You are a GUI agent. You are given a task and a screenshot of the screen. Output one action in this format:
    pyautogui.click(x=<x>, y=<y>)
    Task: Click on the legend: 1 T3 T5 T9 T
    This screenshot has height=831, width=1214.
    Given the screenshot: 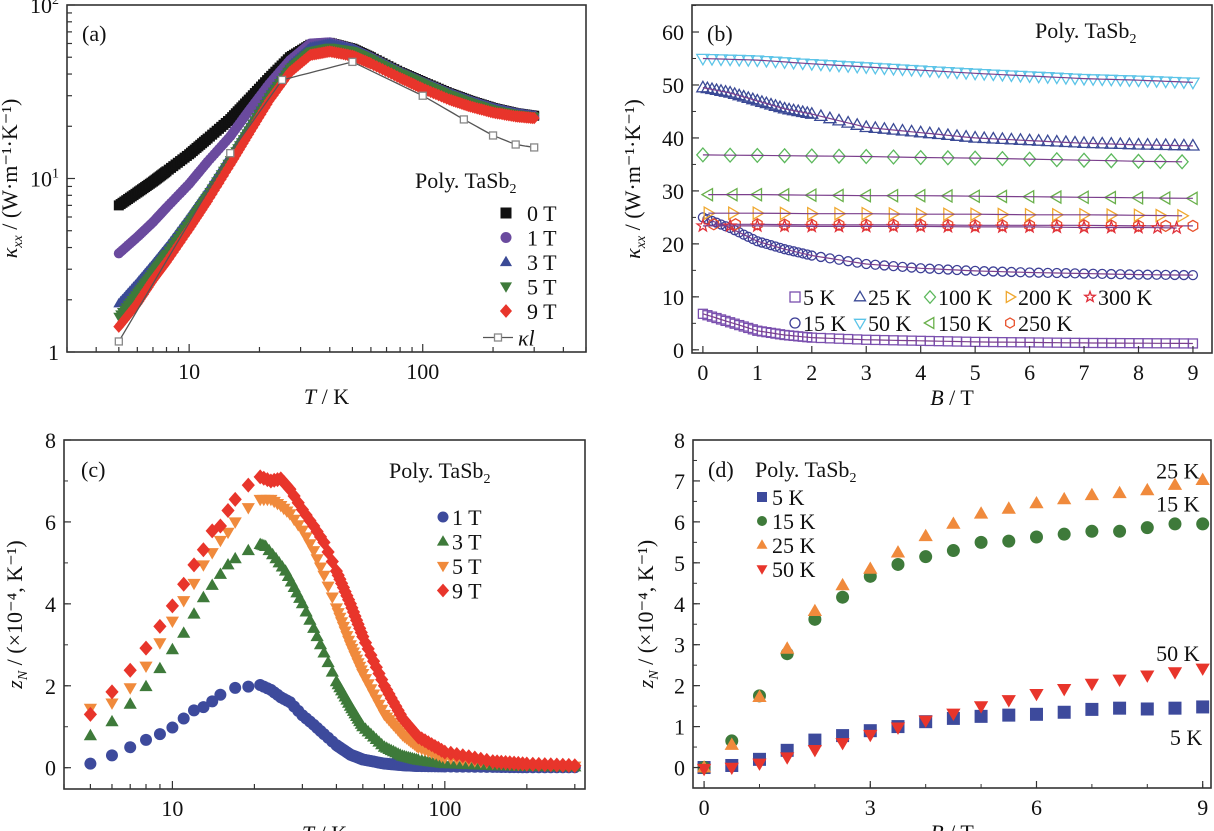 What is the action you would take?
    pyautogui.click(x=459, y=554)
    